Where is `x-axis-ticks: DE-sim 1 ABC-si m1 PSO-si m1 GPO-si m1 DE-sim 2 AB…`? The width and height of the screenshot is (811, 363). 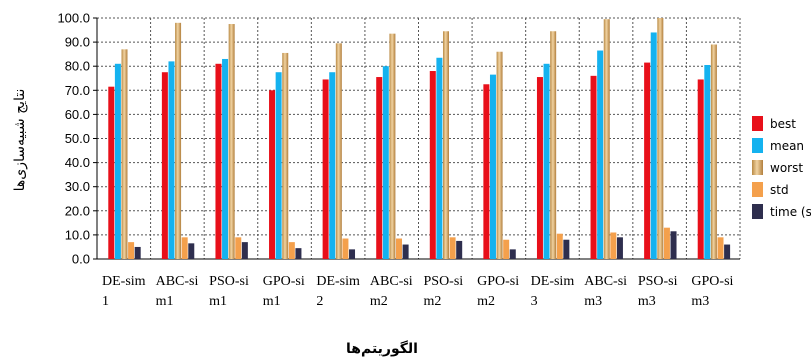
x-axis-ticks: DE-sim 1 ABC-si m1 PSO-si m1 GPO-si m1 DE-sim 2 AB… is located at coordinates (418, 291).